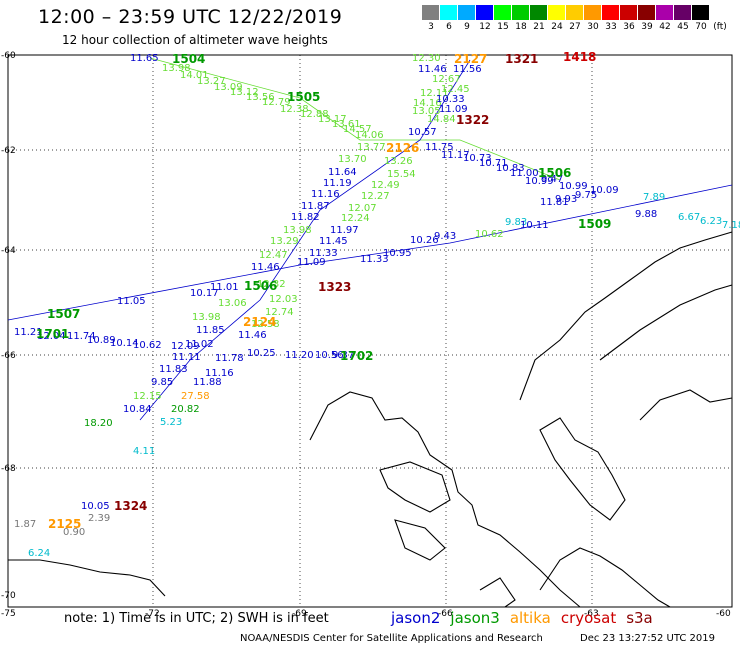  What do you see at coordinates (259, 322) in the screenshot?
I see `pass-tag: 2124` at bounding box center [259, 322].